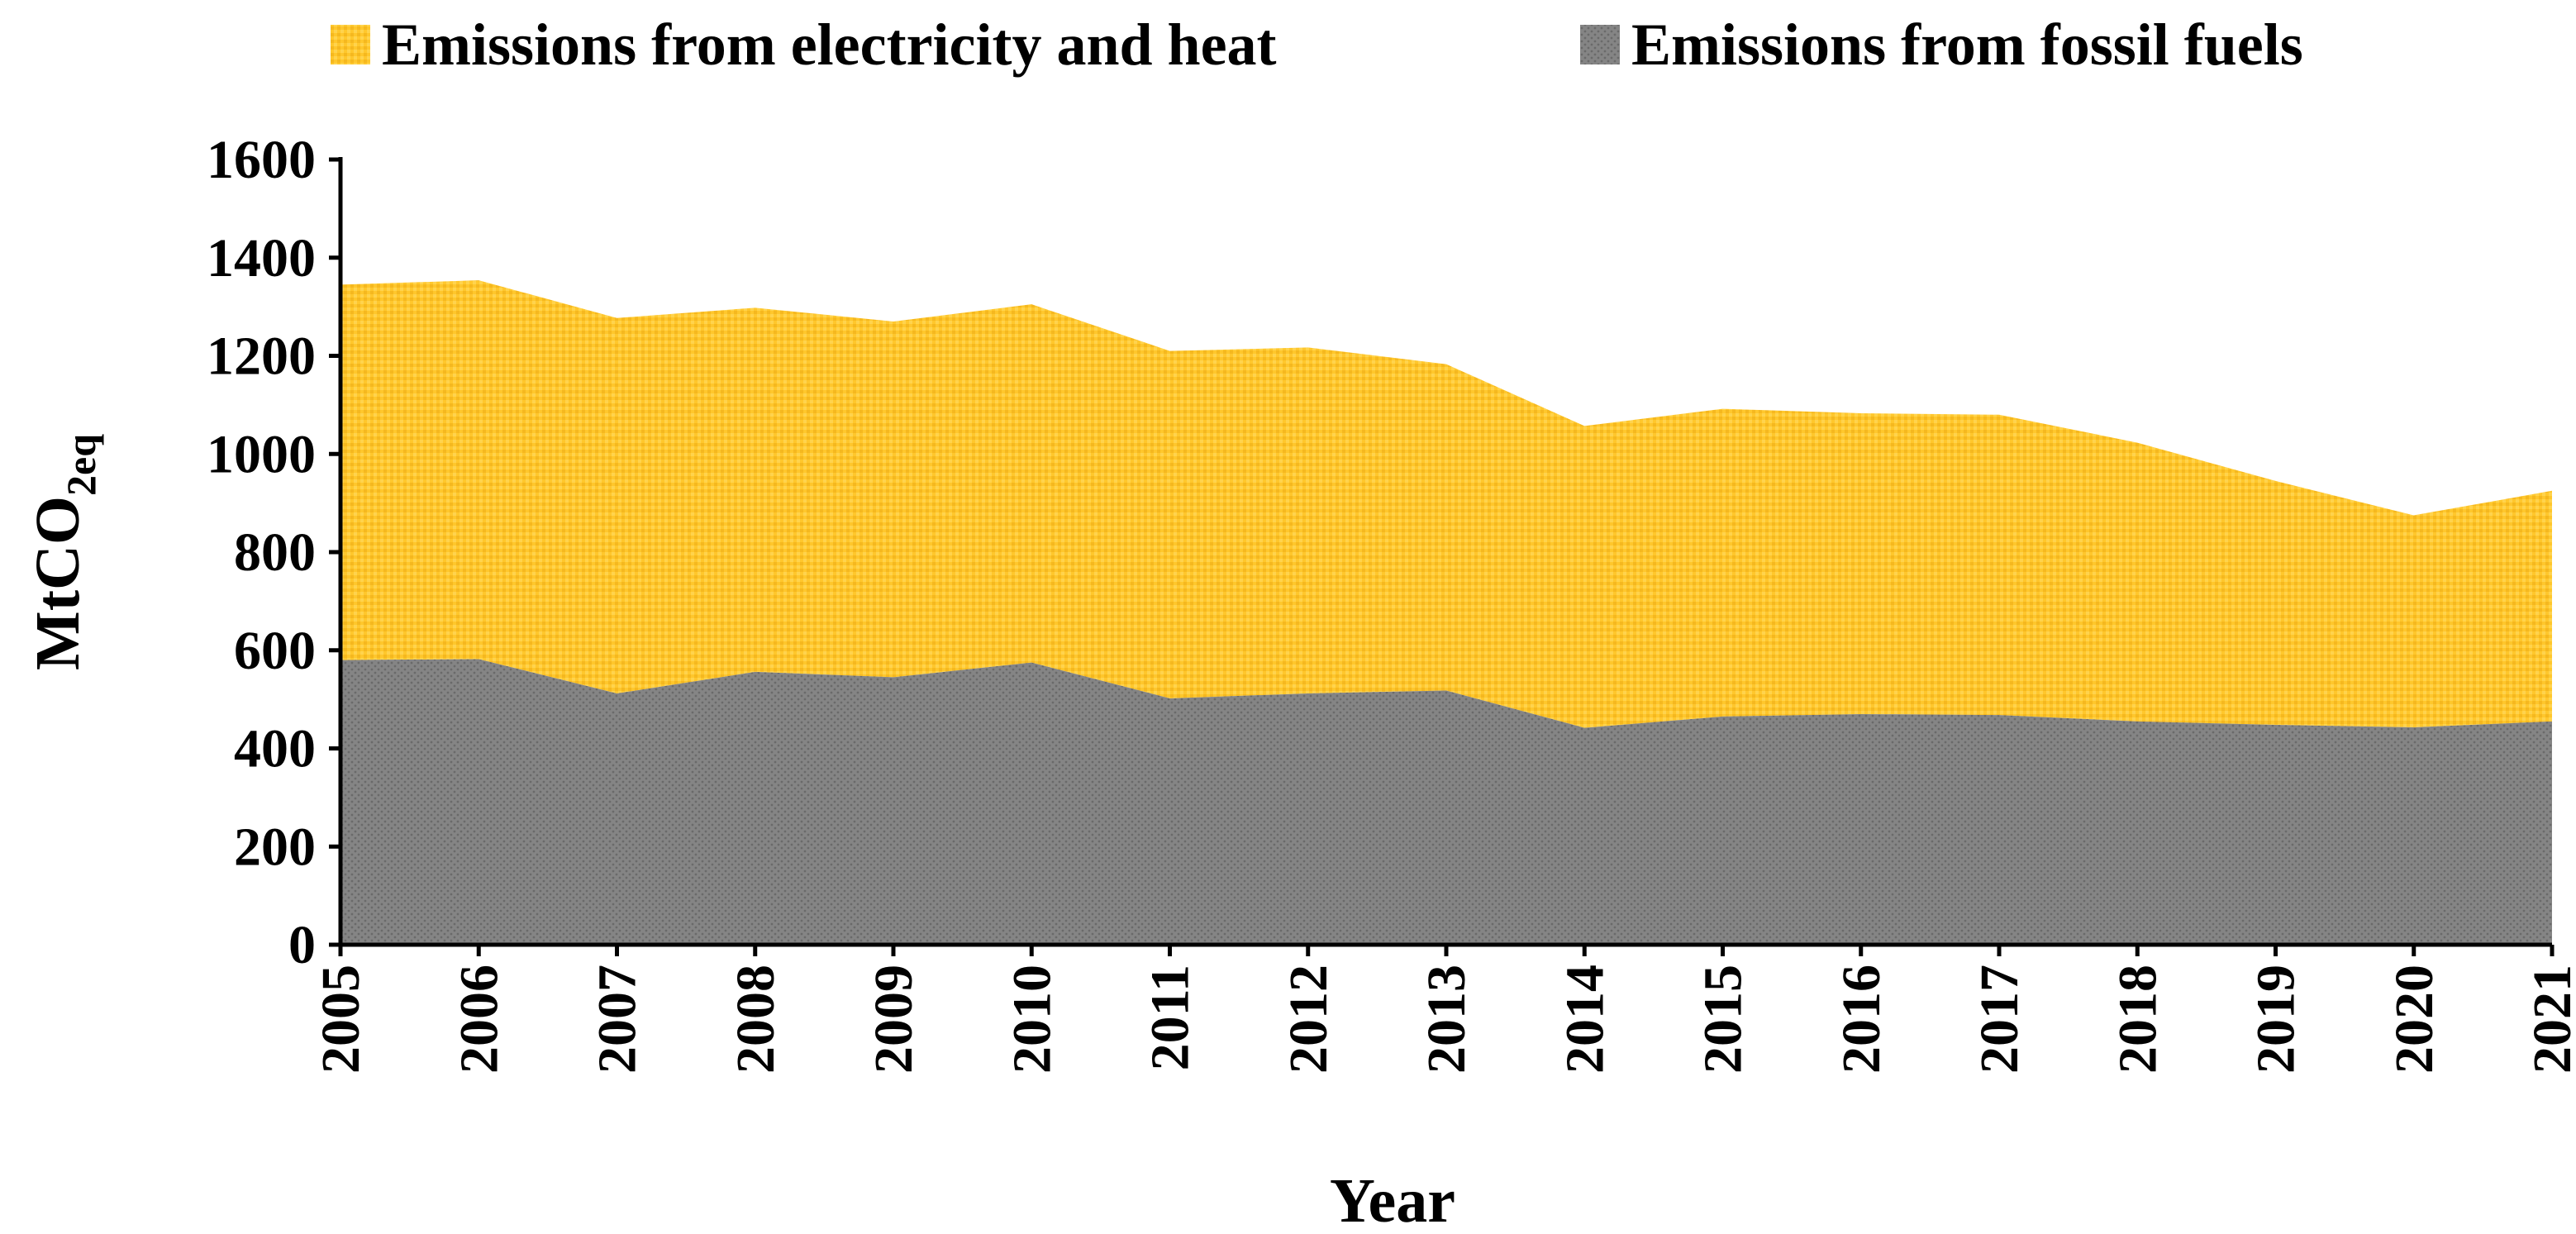 This screenshot has width=2576, height=1234. What do you see at coordinates (275, 749) in the screenshot?
I see `y-tick-label: 400` at bounding box center [275, 749].